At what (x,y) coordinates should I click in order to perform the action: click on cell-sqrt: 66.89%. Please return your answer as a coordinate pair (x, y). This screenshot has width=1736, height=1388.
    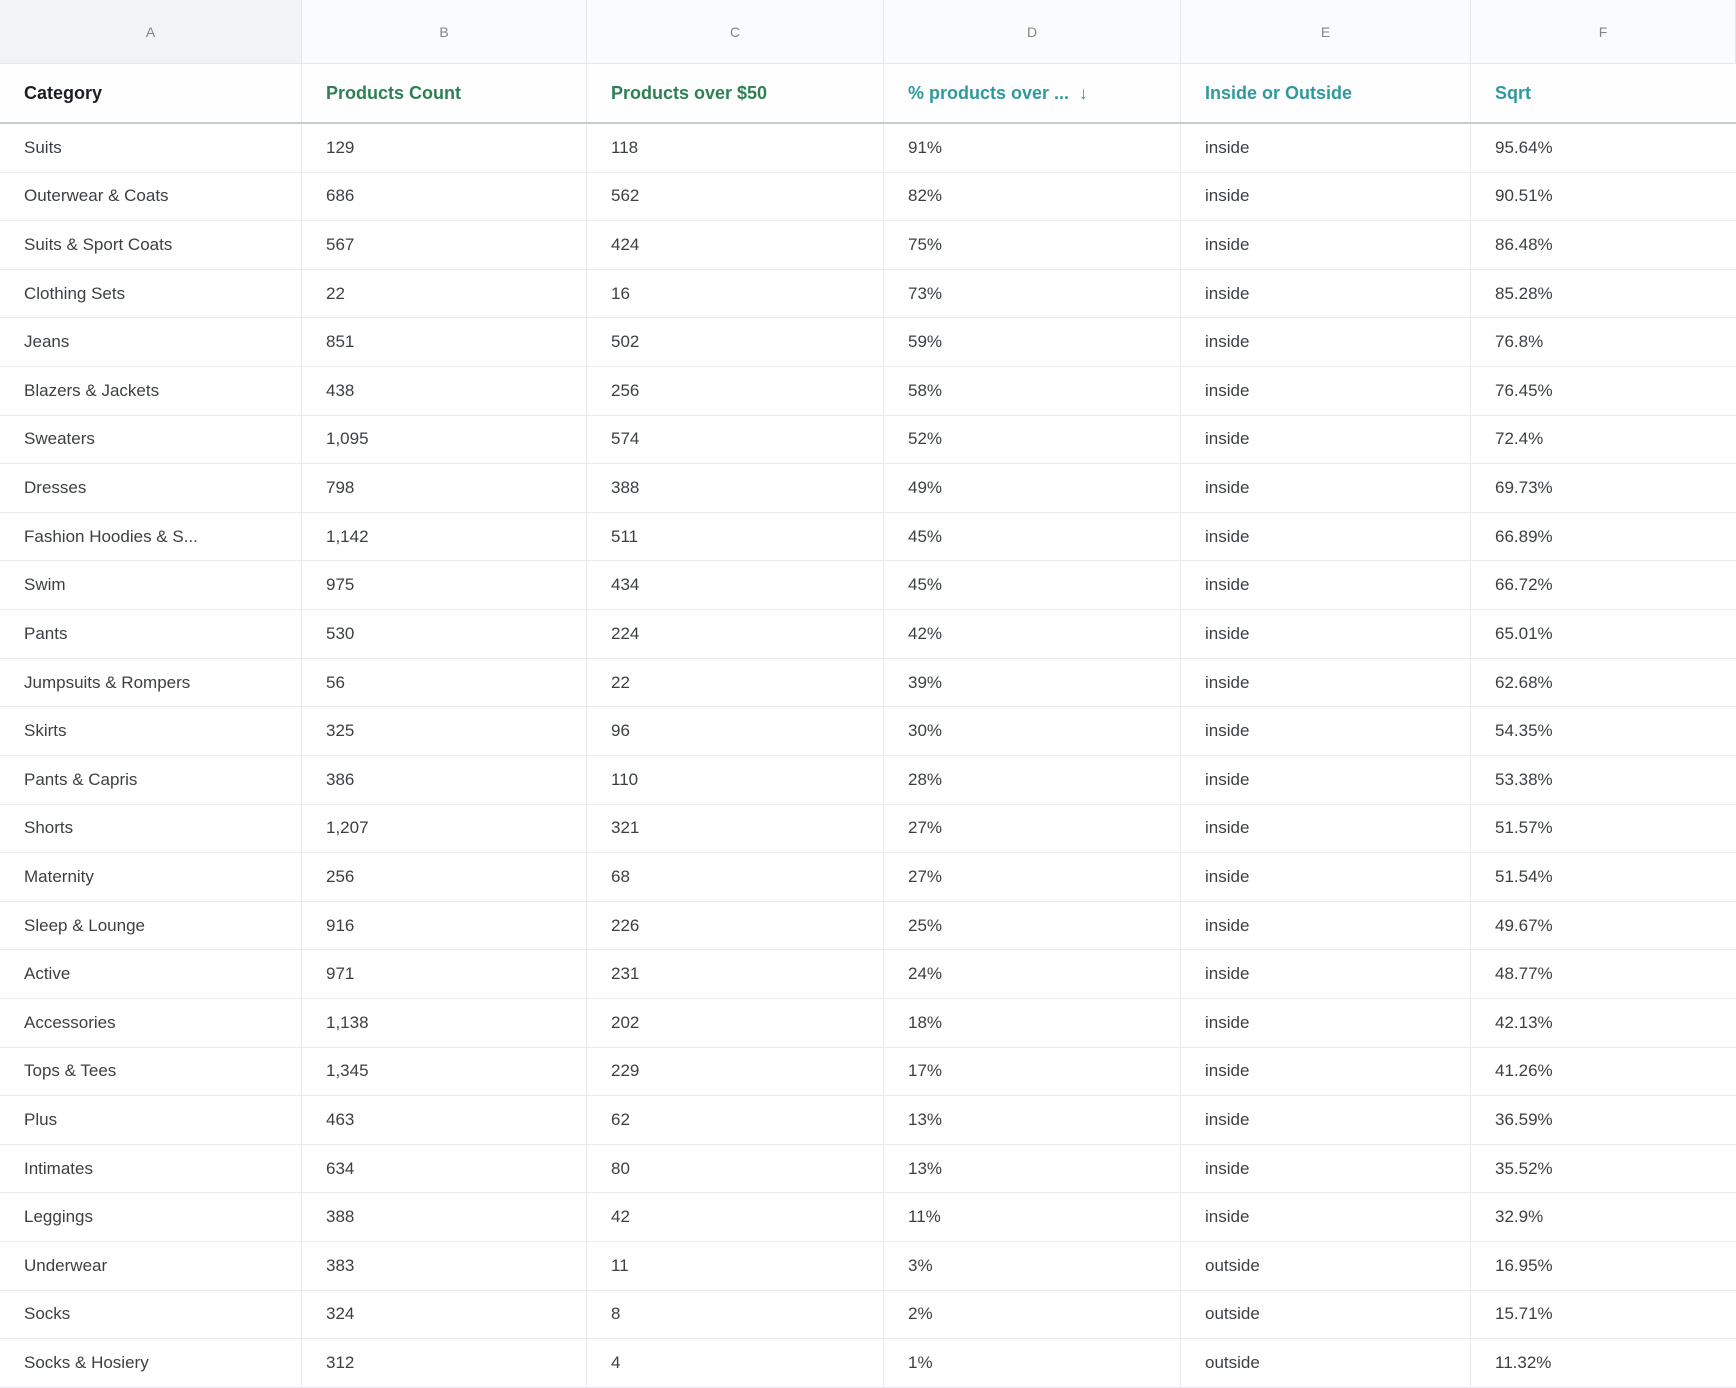
    Looking at the image, I should click on (1603, 536).